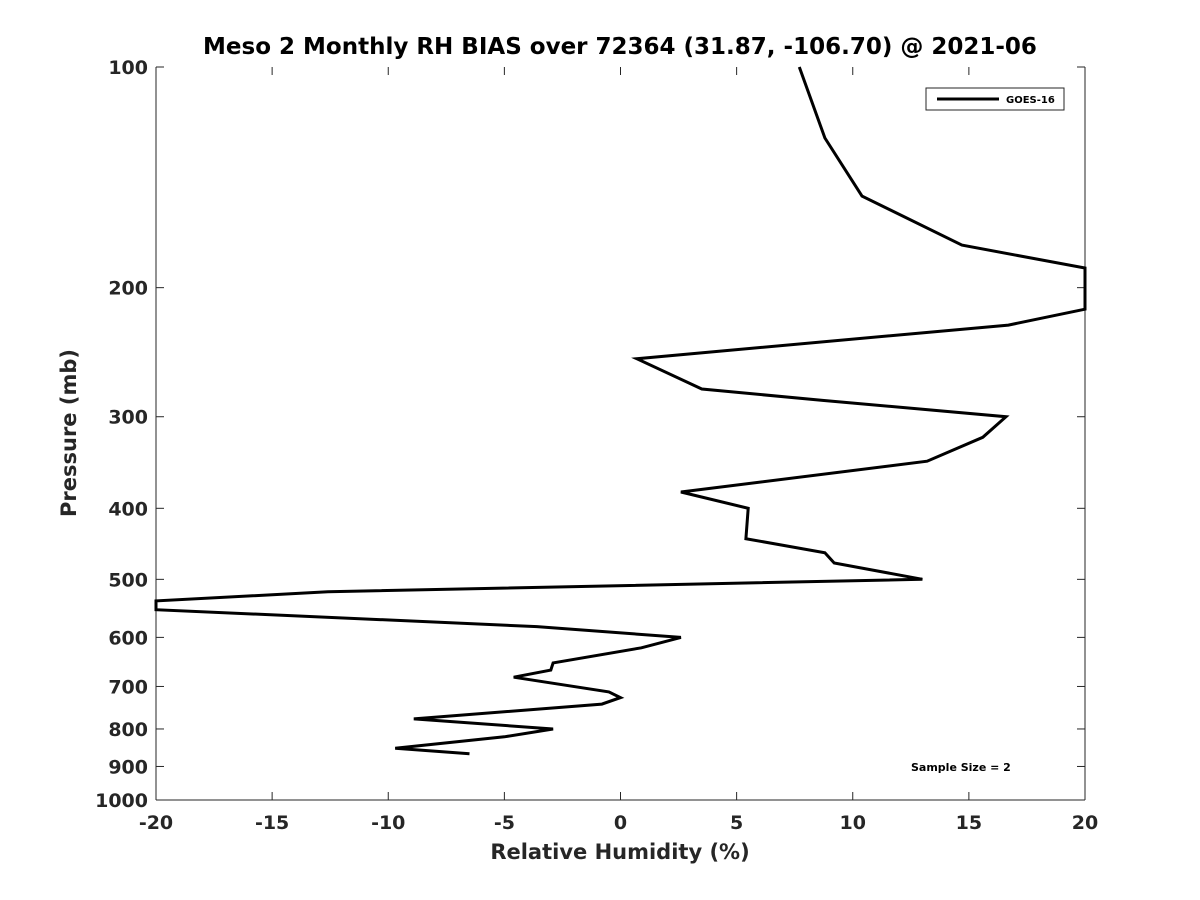 Image resolution: width=1200 pixels, height=900 pixels. Describe the element at coordinates (128, 580) in the screenshot. I see `y-tick-label: 500` at that location.